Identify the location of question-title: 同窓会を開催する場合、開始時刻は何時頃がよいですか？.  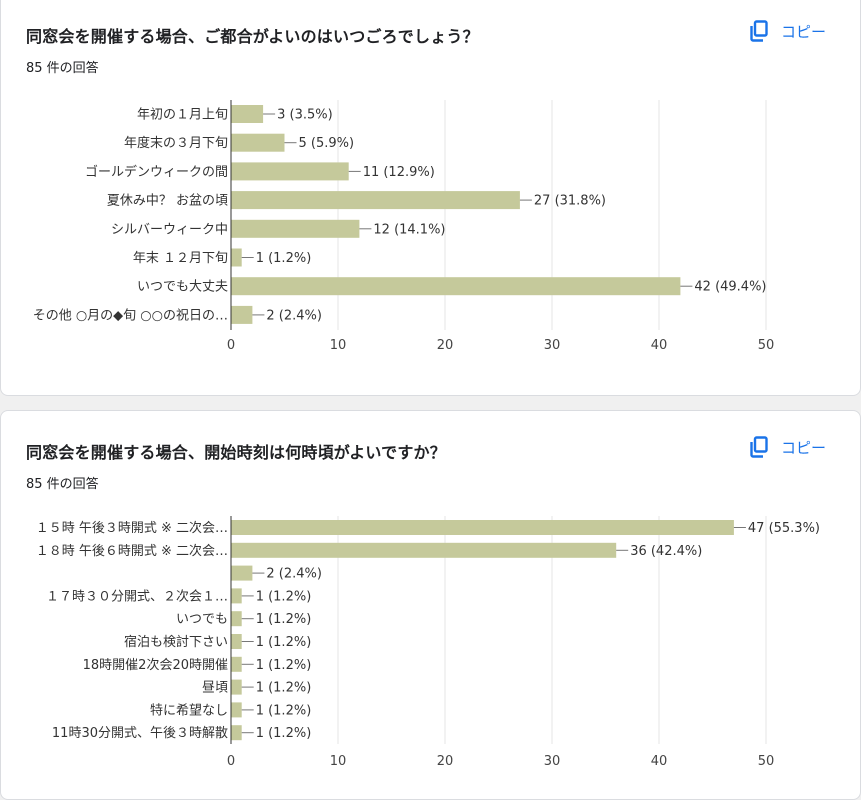
(236, 452).